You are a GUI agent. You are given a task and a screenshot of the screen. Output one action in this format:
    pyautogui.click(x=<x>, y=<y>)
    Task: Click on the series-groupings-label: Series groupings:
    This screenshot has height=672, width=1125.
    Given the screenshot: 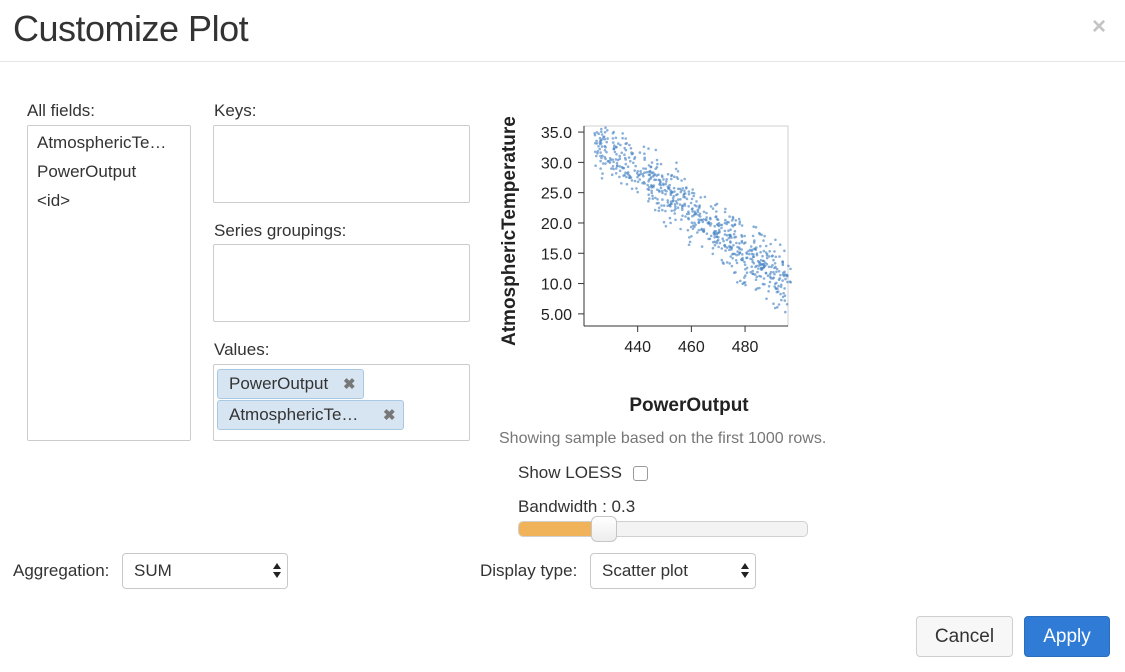 What is the action you would take?
    pyautogui.click(x=280, y=230)
    